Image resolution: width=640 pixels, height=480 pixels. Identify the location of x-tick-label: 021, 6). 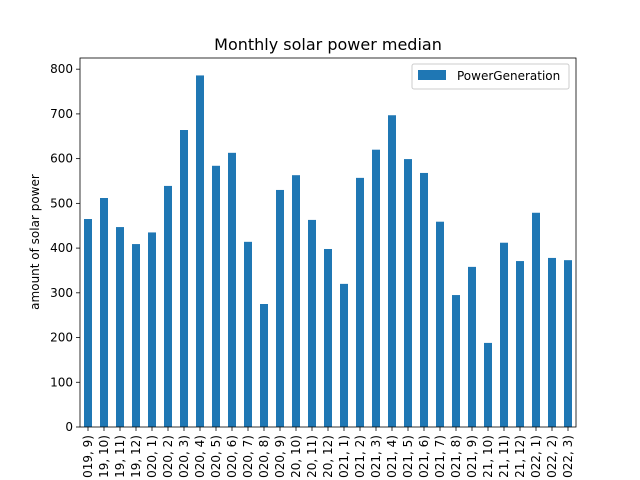
(424, 456).